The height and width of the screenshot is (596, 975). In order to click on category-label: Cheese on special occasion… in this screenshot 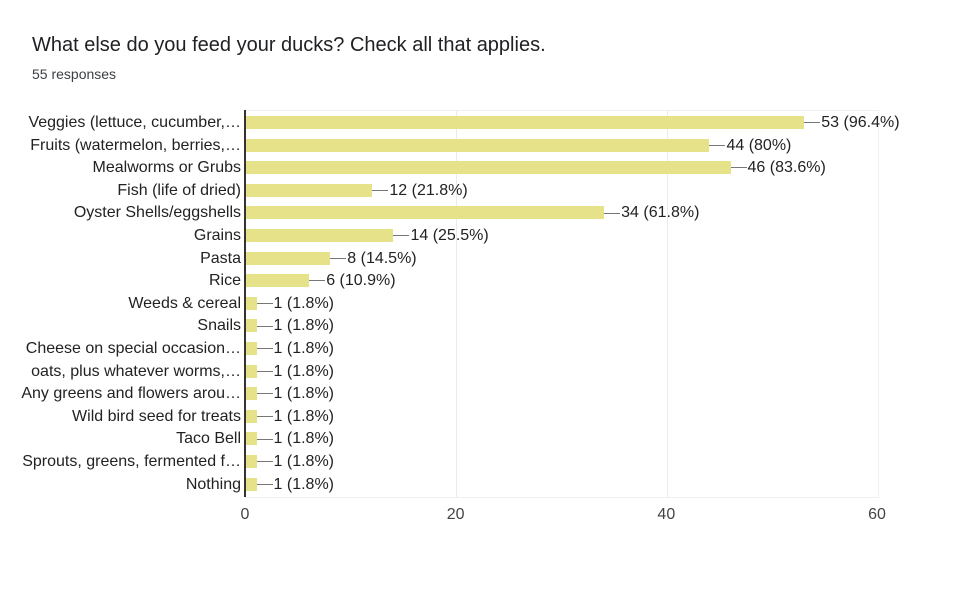, I will do `click(133, 348)`.